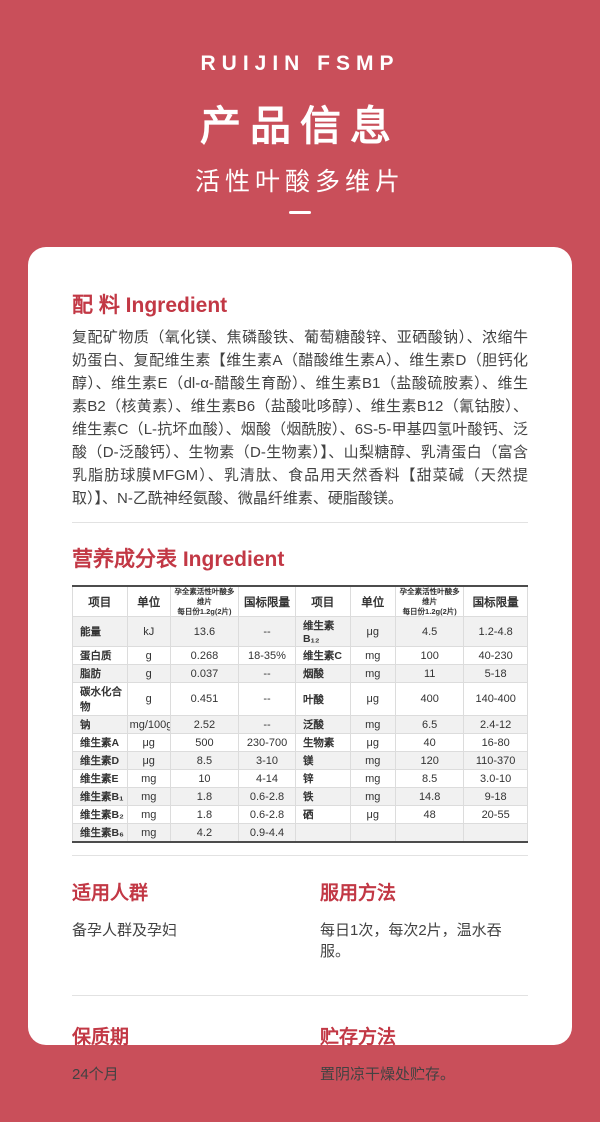 This screenshot has width=600, height=1122. What do you see at coordinates (100, 779) in the screenshot?
I see `table-cell: 维生素E` at bounding box center [100, 779].